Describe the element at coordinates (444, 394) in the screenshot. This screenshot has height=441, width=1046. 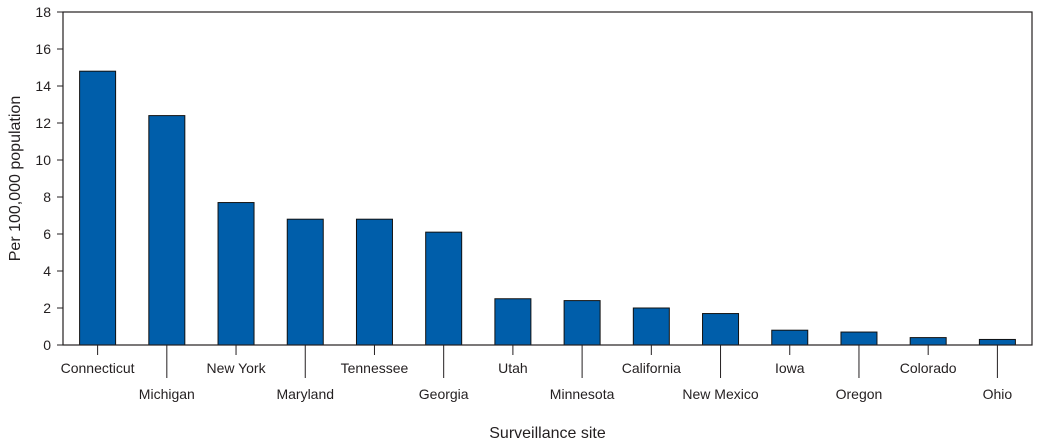
I see `x-tick-label: Georgia` at that location.